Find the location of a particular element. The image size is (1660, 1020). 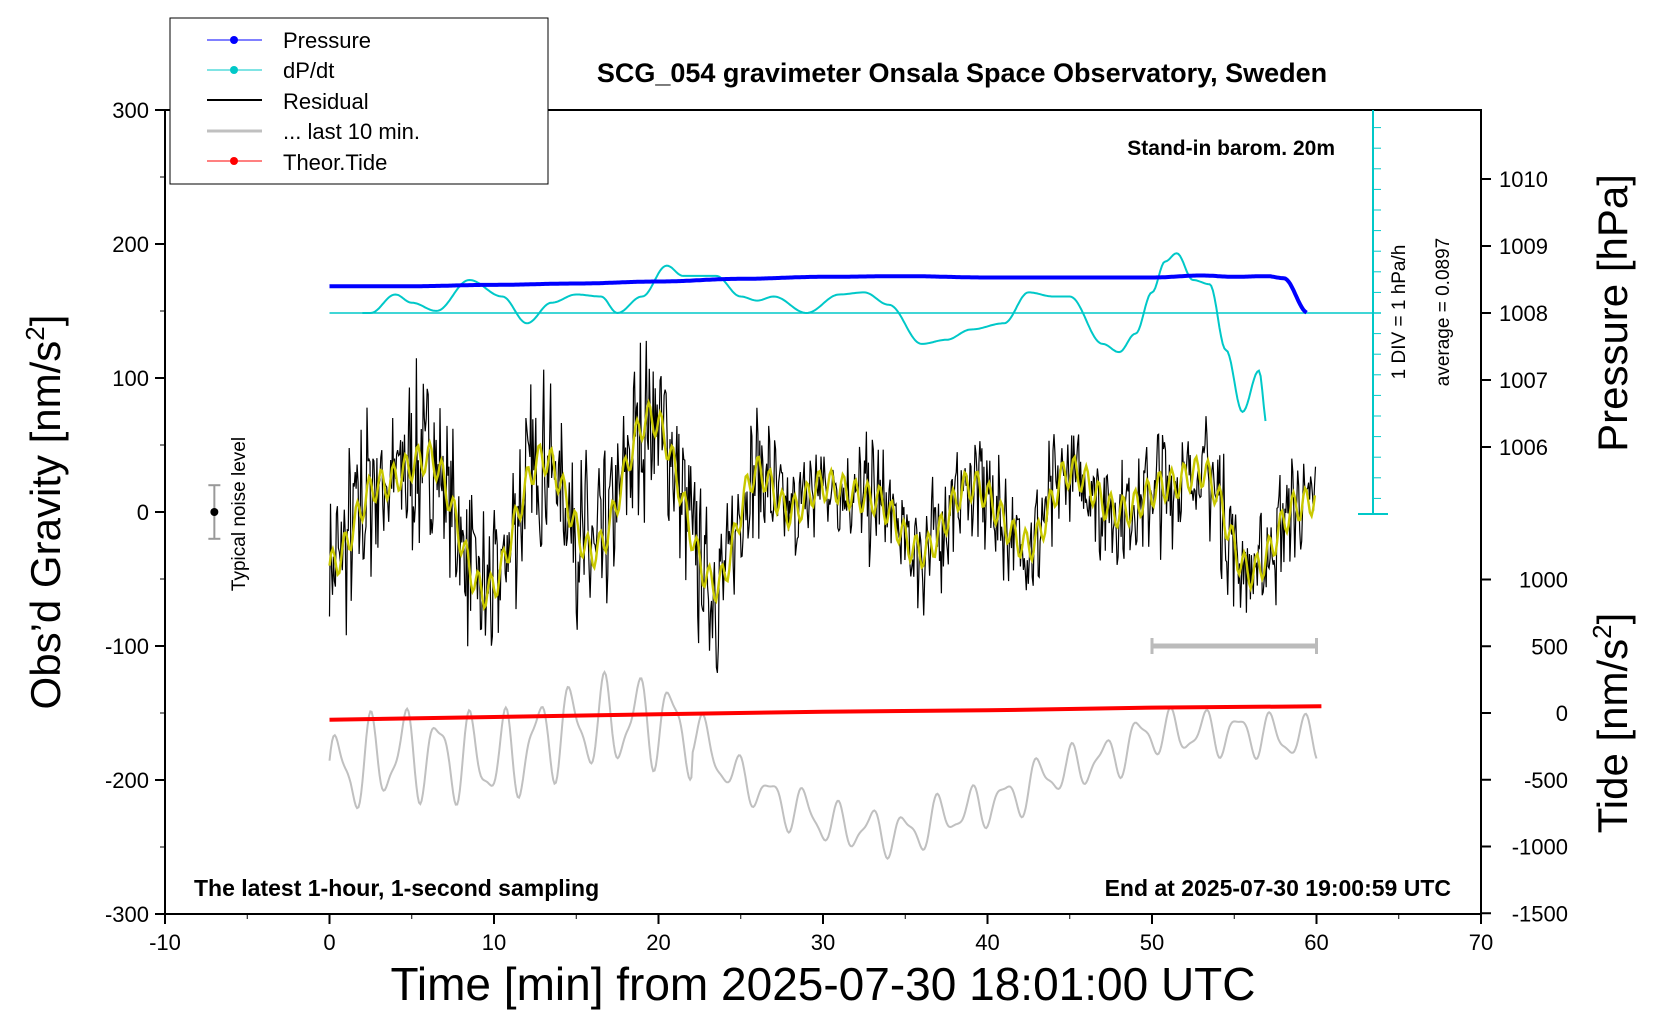

smoothed-residual-series is located at coordinates (822, 505).